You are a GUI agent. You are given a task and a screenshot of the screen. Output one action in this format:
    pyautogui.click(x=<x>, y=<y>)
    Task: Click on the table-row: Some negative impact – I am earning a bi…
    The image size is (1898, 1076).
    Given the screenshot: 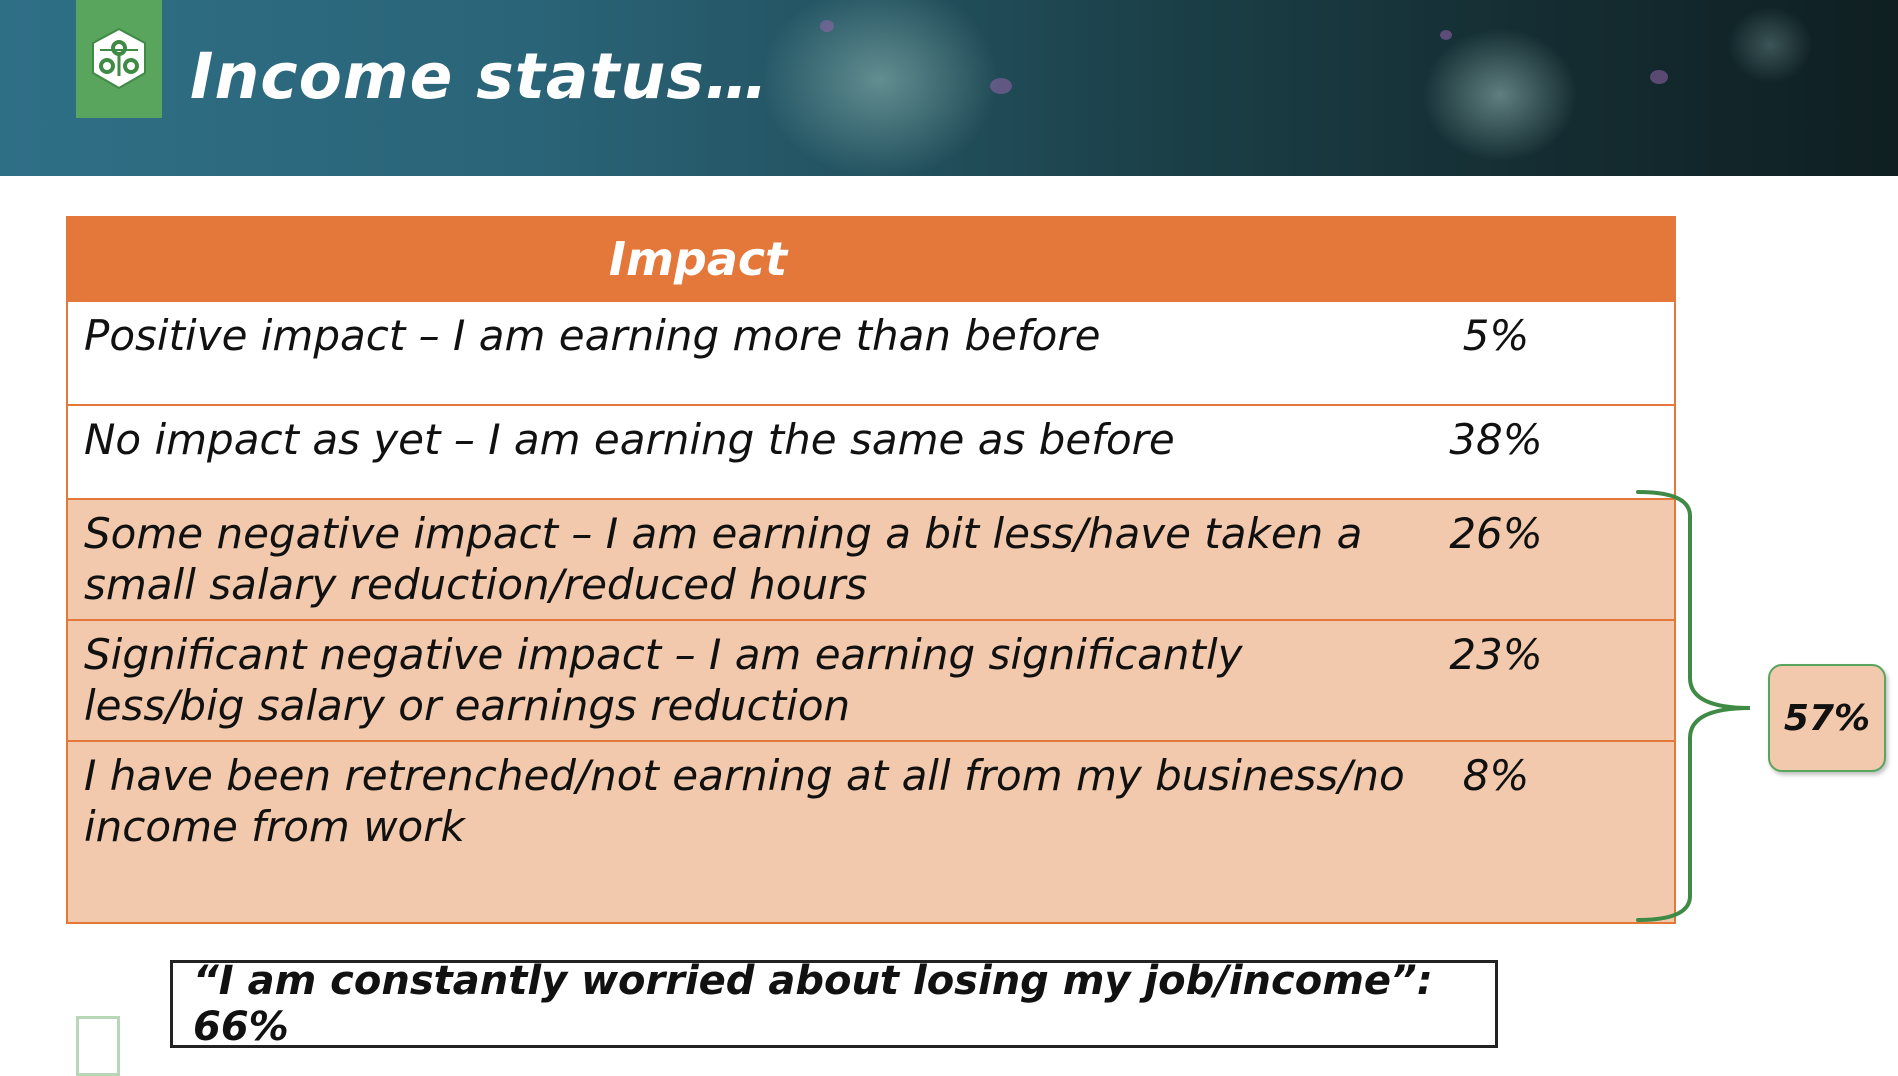 What is the action you would take?
    pyautogui.click(x=871, y=560)
    